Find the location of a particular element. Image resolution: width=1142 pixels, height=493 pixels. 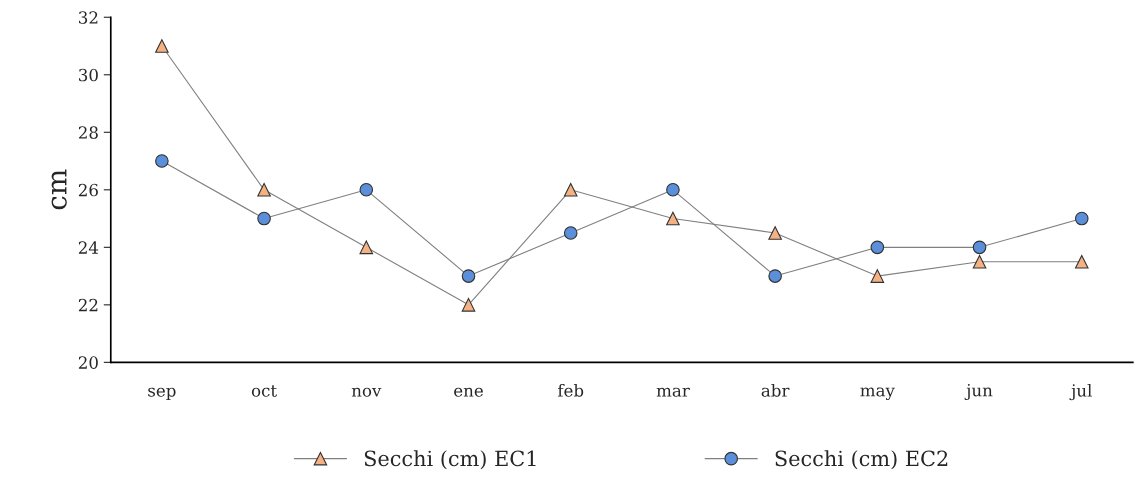

x-tick-label: oct is located at coordinates (264, 391).